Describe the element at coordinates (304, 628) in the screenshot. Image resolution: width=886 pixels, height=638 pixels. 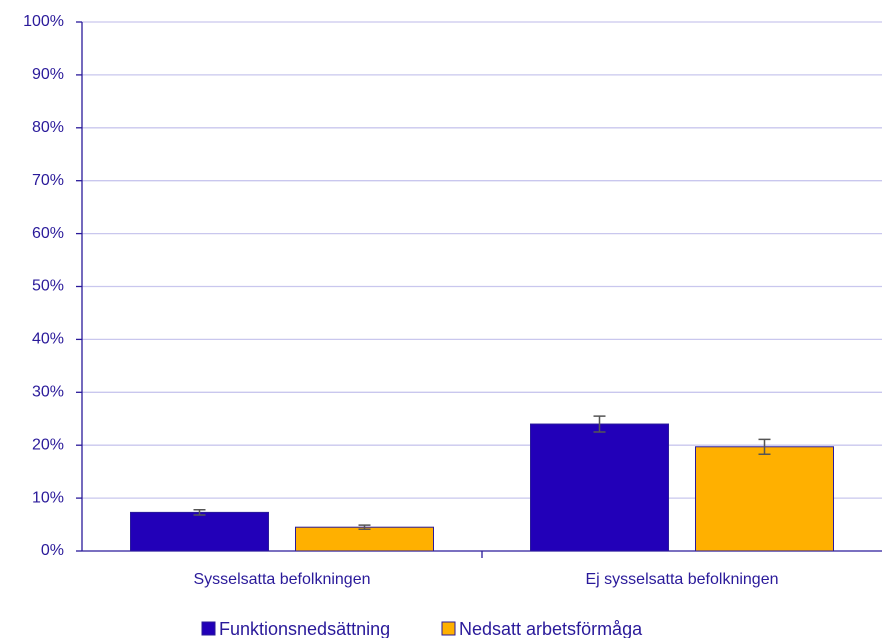
I see `legend-label: Funktionsnedsättning` at that location.